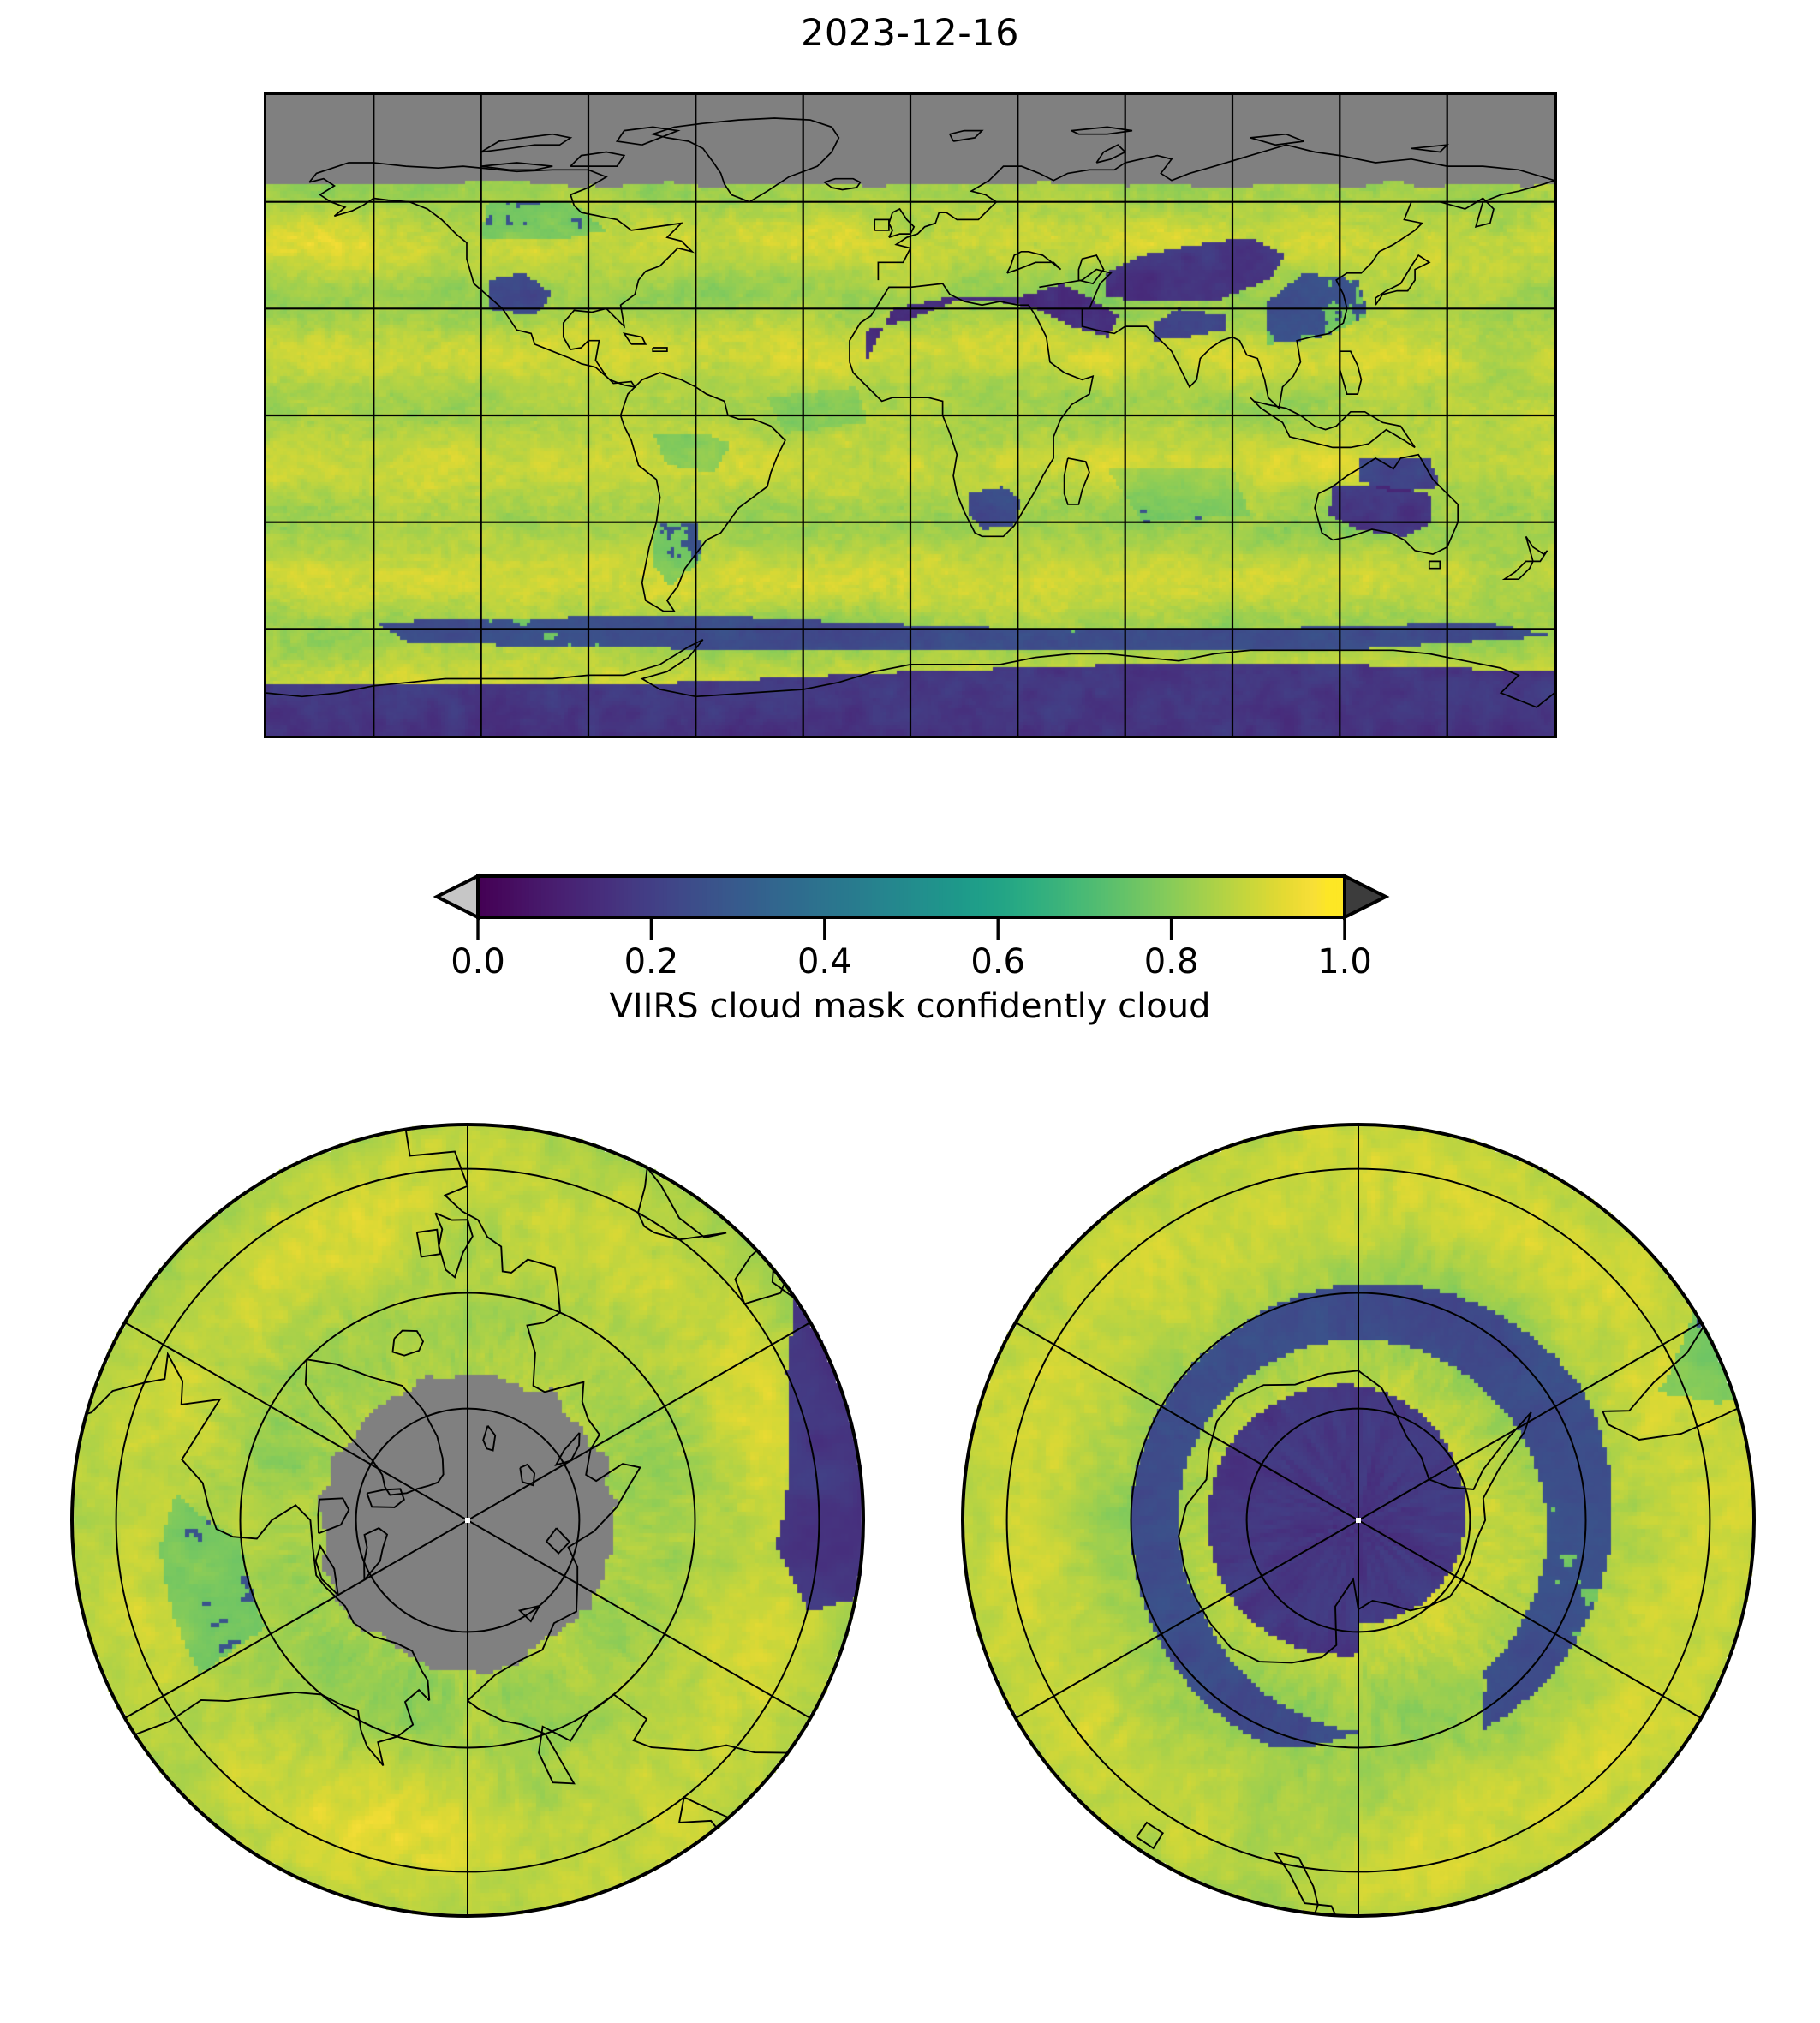  I want to click on svg-text: 0.0, so click(478, 962).